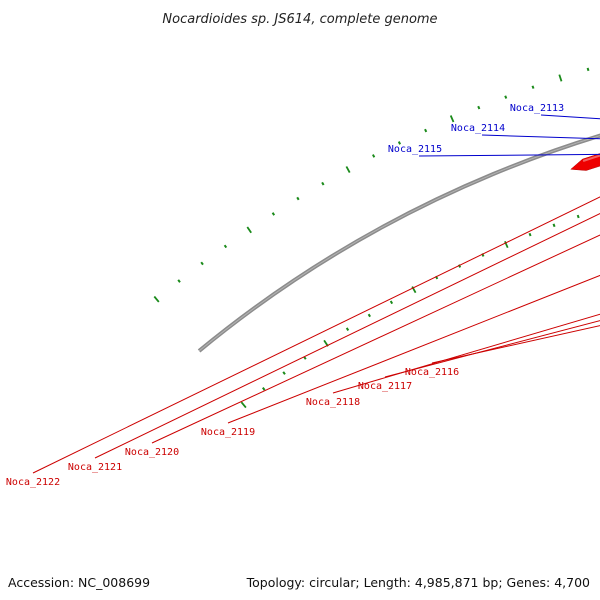 This screenshot has height=600, width=600. What do you see at coordinates (385, 386) in the screenshot?
I see `gene-label-bottom: Noca_2117` at bounding box center [385, 386].